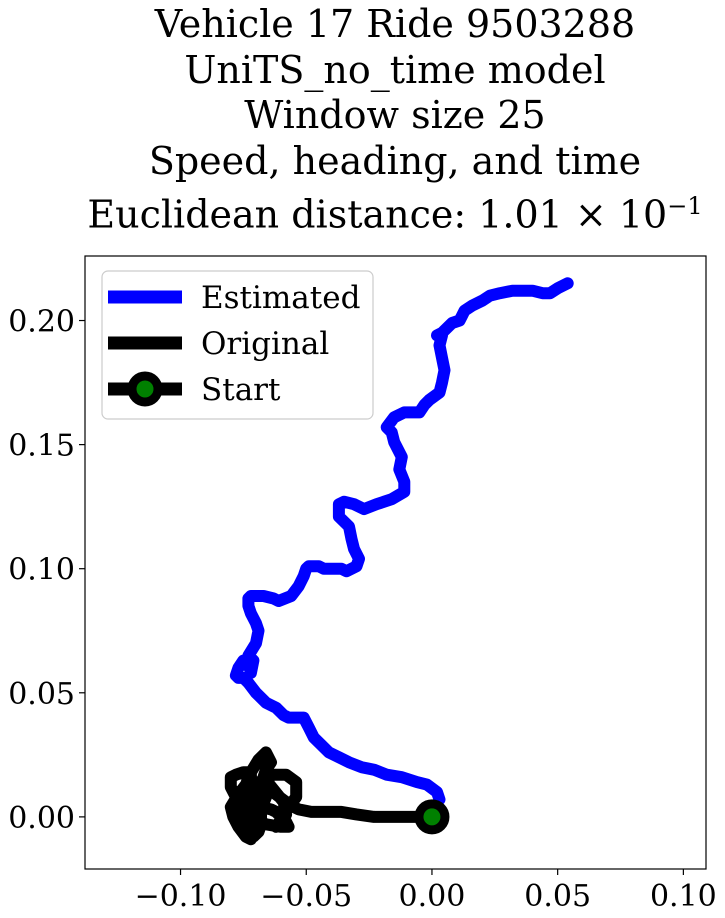  I want to click on title-line-3: Window size 25, so click(395, 115).